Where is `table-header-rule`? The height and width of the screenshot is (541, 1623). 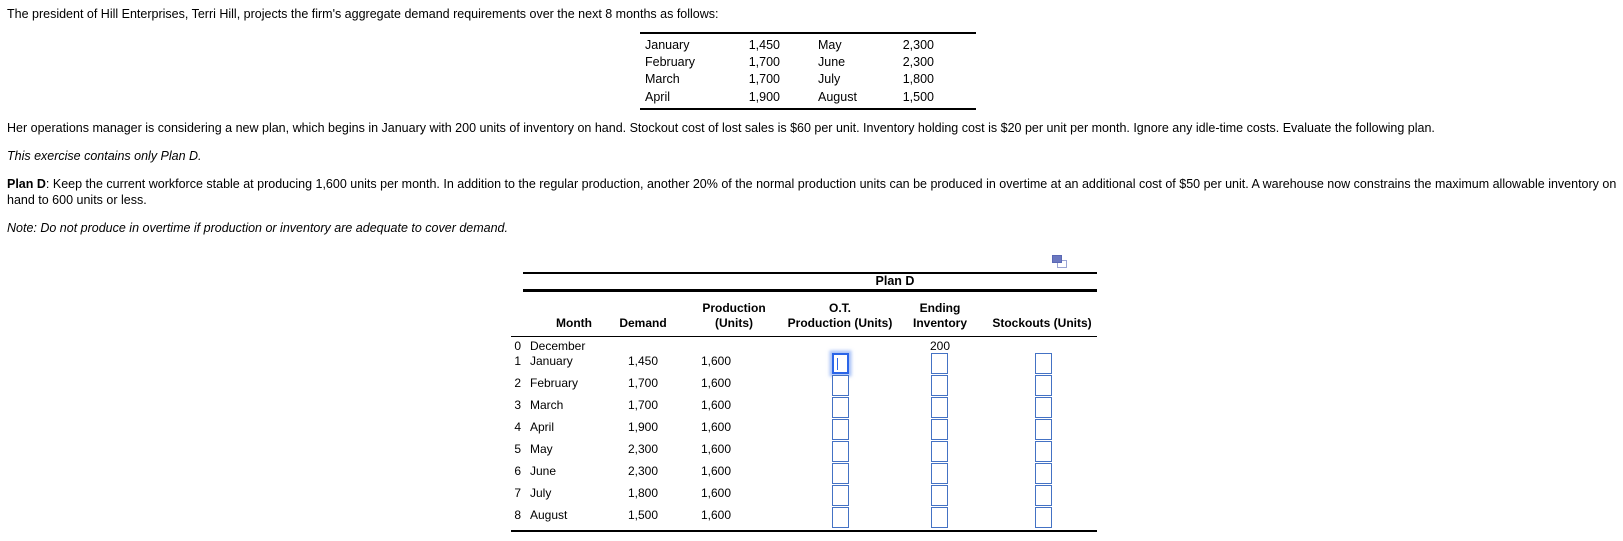
table-header-rule is located at coordinates (804, 336).